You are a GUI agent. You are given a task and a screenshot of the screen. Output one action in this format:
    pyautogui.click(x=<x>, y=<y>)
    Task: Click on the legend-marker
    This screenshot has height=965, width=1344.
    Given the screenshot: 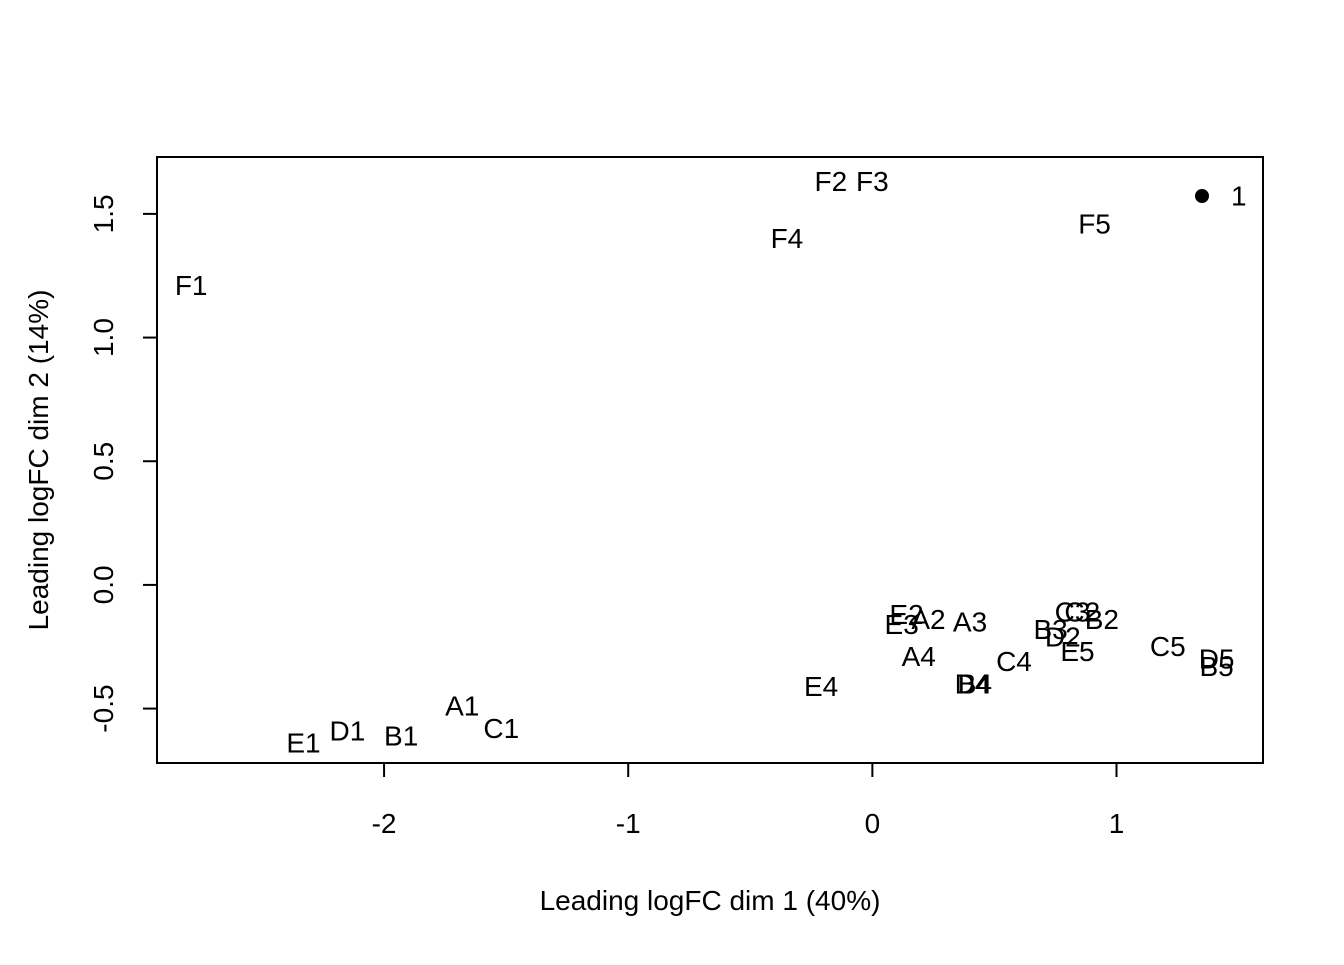 What is the action you would take?
    pyautogui.click(x=1202, y=196)
    